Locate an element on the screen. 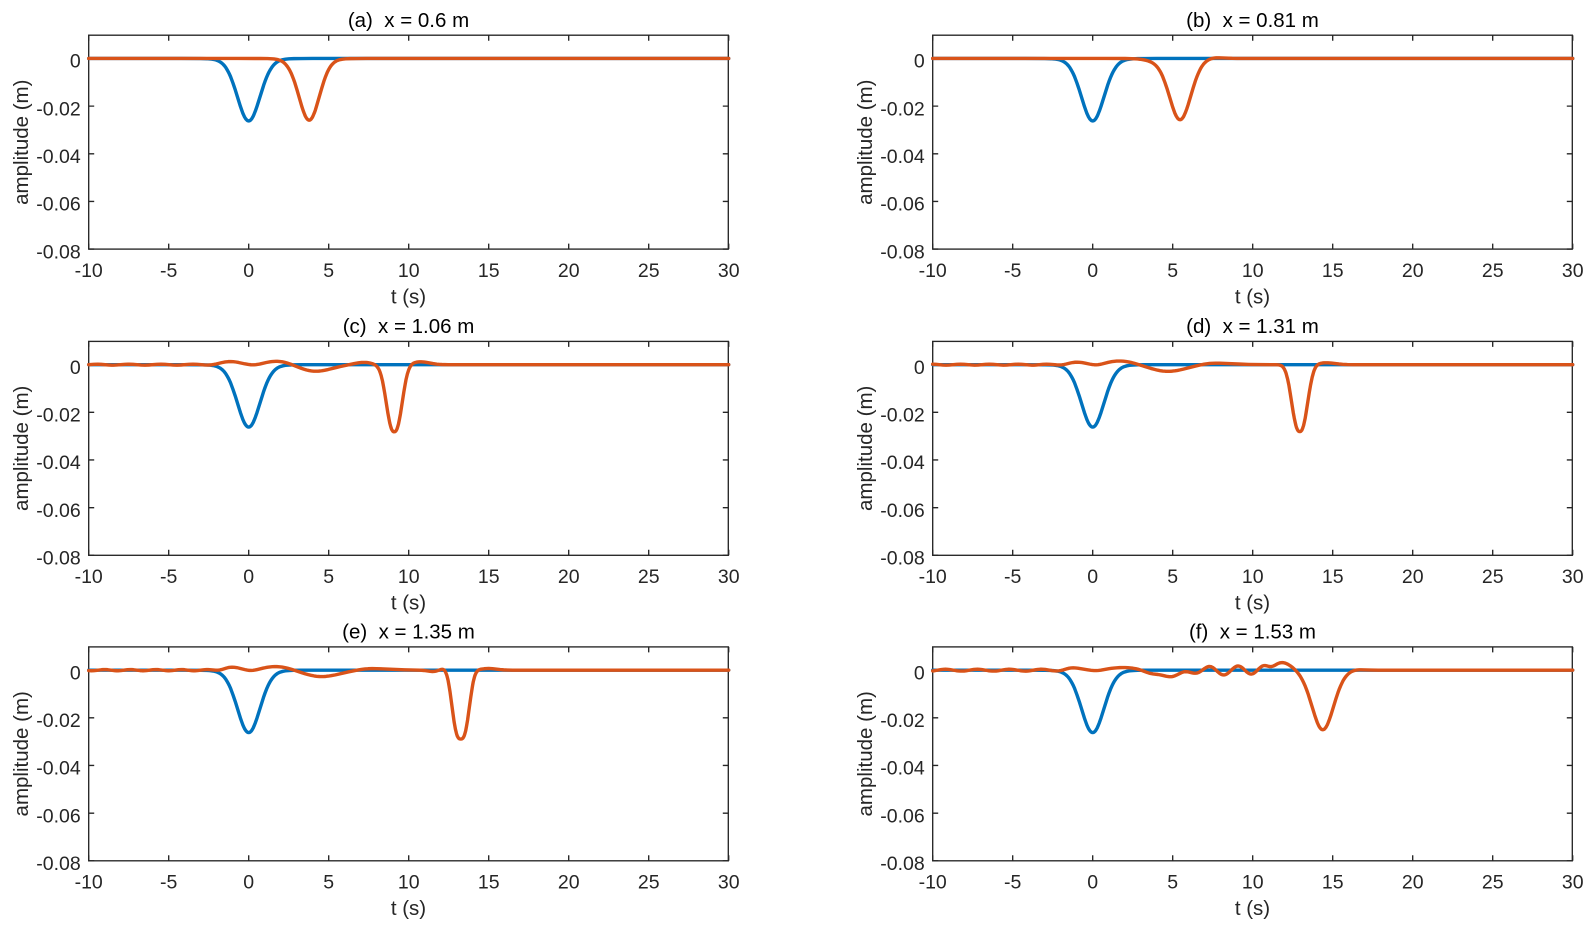 The width and height of the screenshot is (1596, 932). svg-text: (e) x = 1.35 m is located at coordinates (408, 632).